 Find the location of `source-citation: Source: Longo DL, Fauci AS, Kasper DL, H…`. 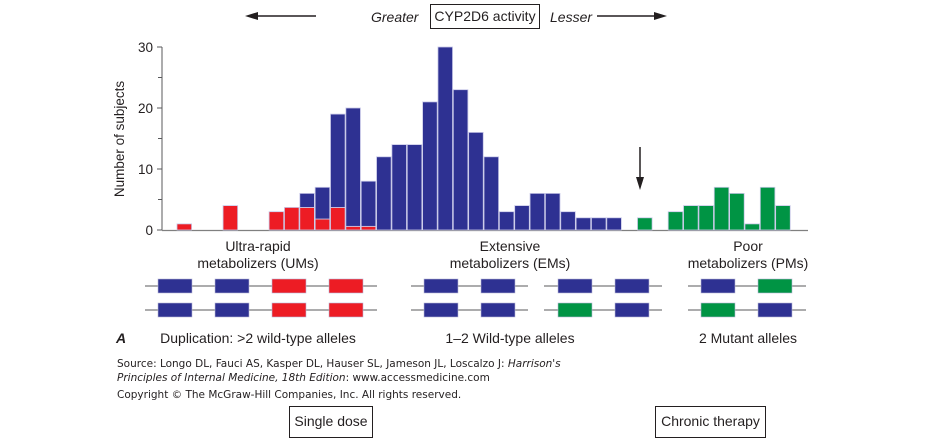

source-citation: Source: Longo DL, Fauci AS, Kasper DL, H… is located at coordinates (339, 371).